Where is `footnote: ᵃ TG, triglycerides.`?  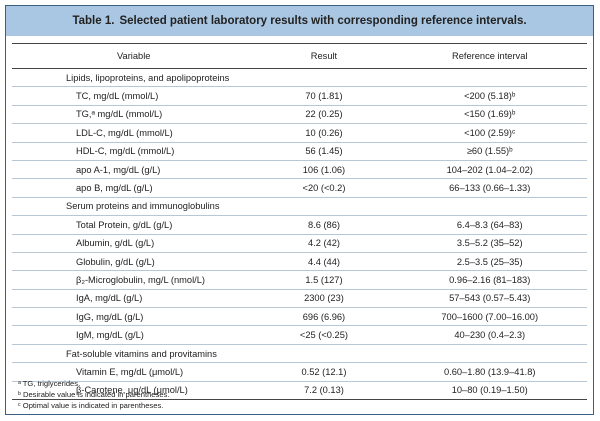 footnote: ᵃ TG, triglycerides. is located at coordinates (49, 383).